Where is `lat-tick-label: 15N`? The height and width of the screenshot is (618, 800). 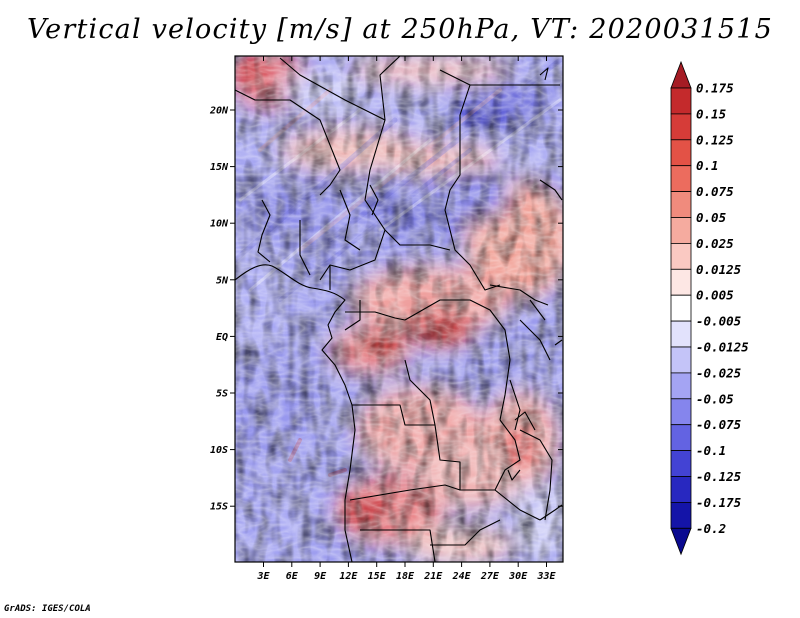
lat-tick-label: 15N is located at coordinates (219, 167).